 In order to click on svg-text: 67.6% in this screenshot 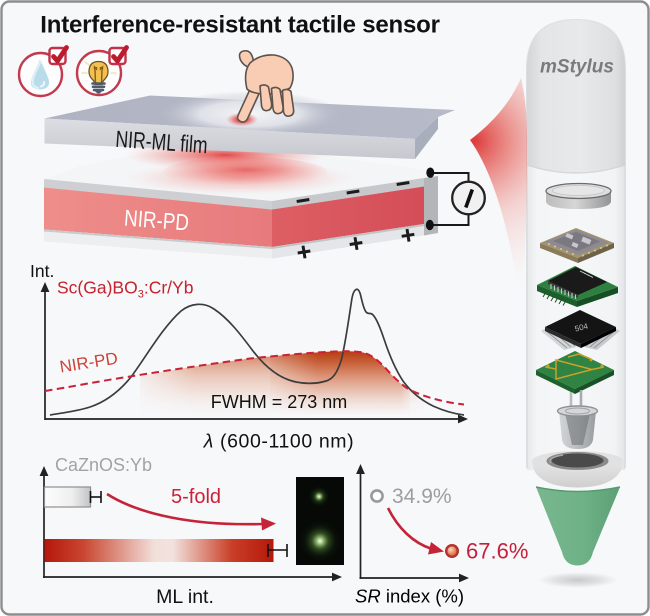, I will do `click(497, 551)`.